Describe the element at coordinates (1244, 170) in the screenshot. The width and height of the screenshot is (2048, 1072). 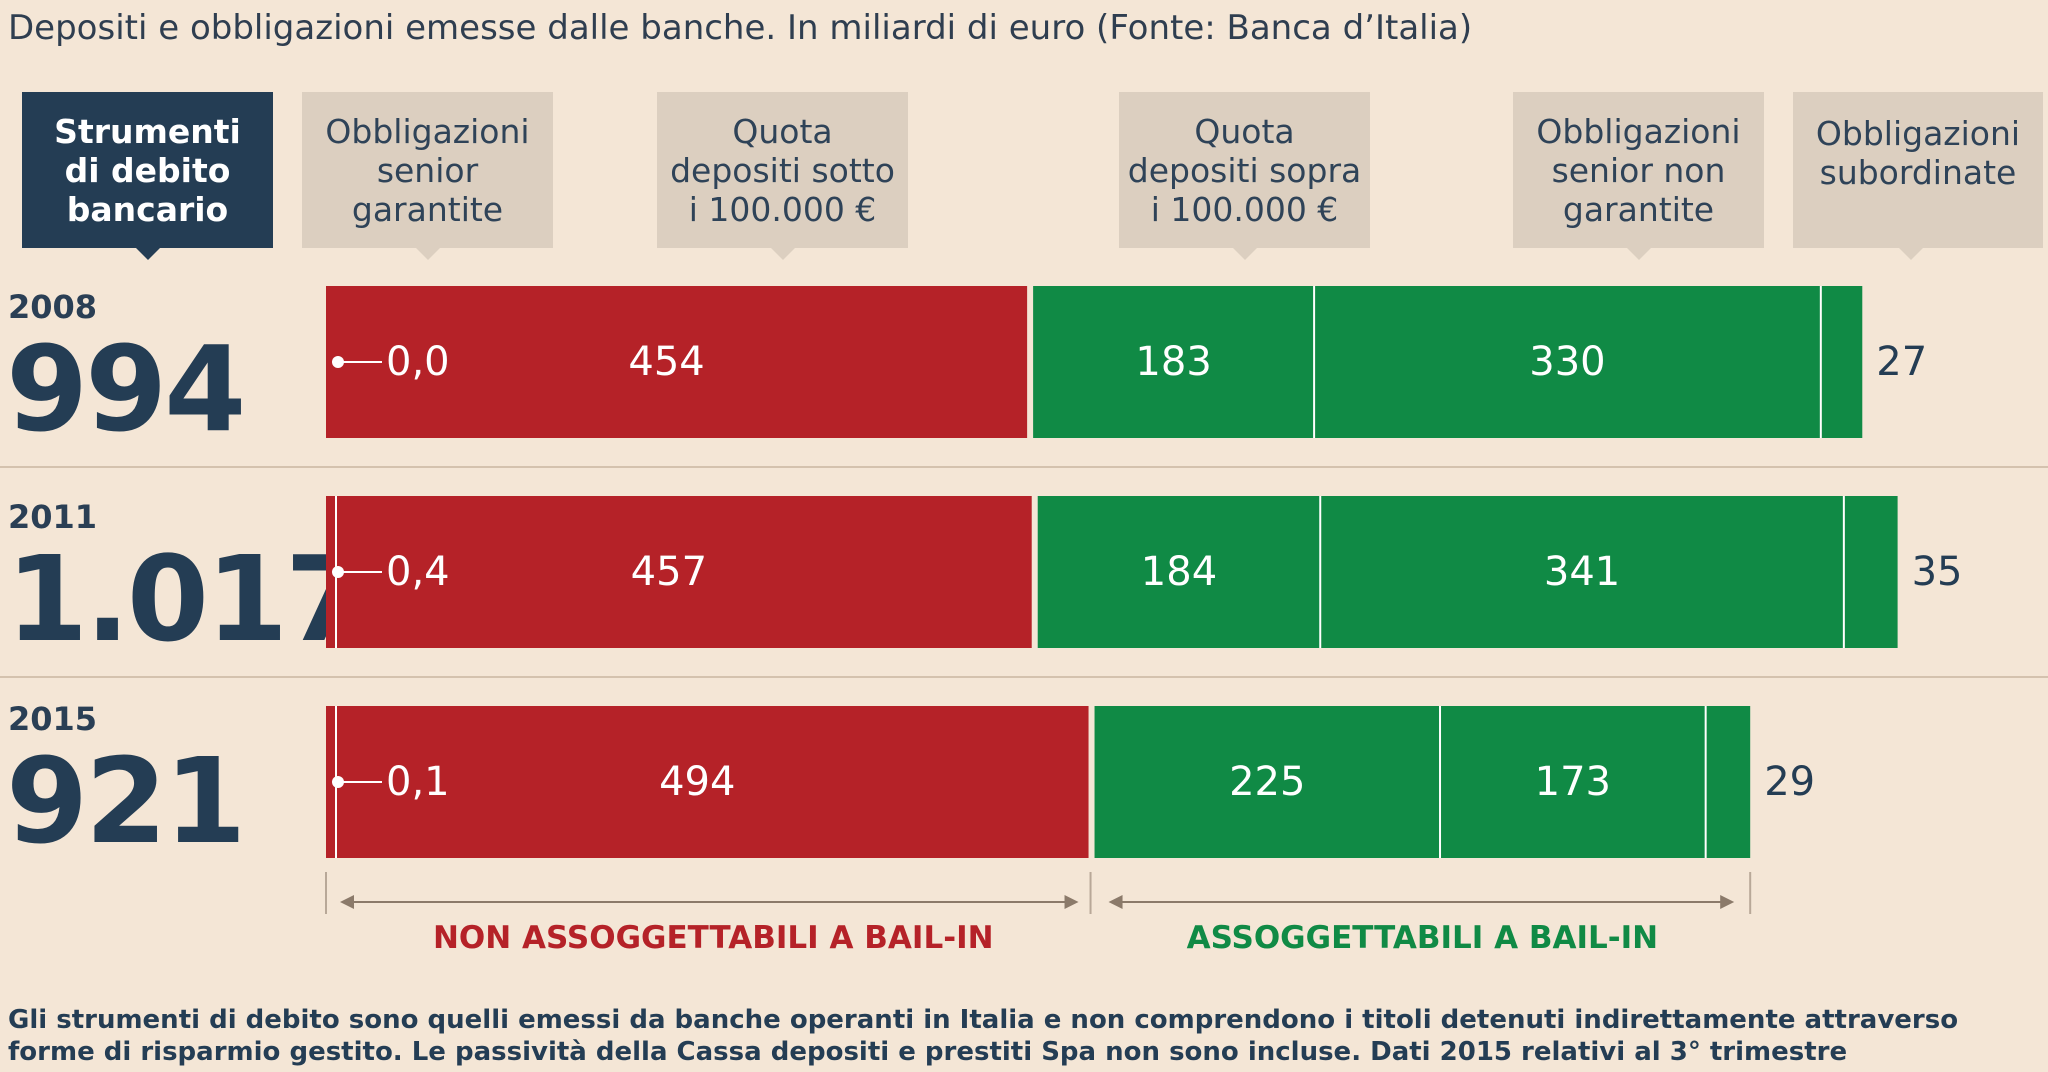
I see `header-deposits-over-label: Quota depositi sopra i 100.000 €` at that location.